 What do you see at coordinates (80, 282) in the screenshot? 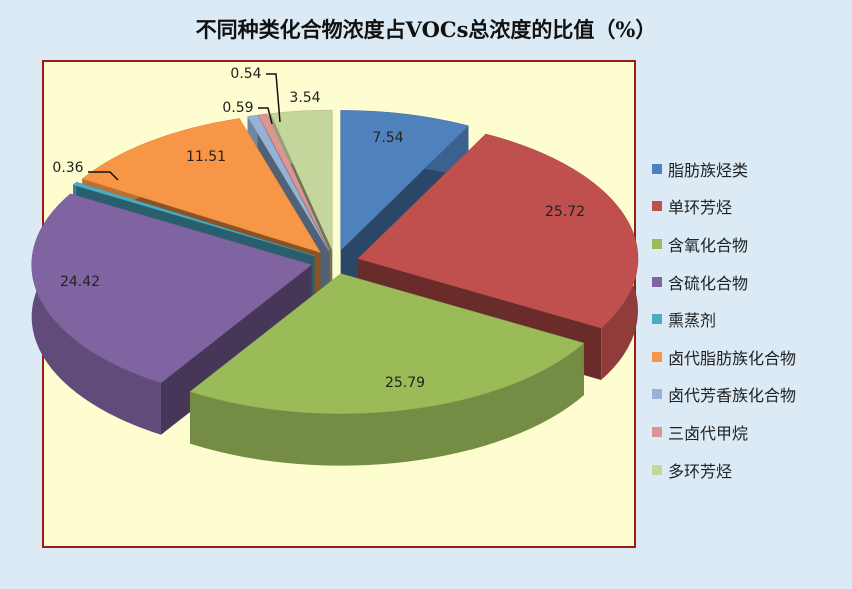
I see `data-label: 24.42` at bounding box center [80, 282].